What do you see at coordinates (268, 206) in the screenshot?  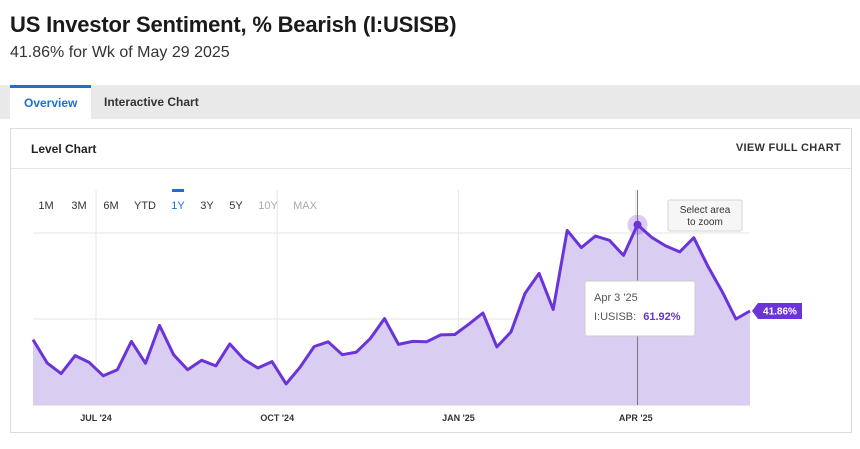 I see `range-button-10y: 10Y` at bounding box center [268, 206].